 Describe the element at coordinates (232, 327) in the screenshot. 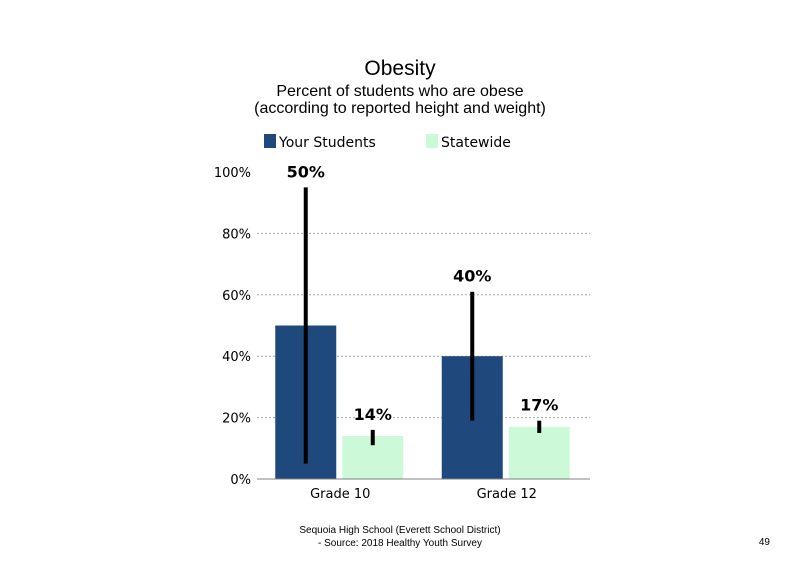

I see `y-axis: 0% 20% 40% 60% 80% 100%` at that location.